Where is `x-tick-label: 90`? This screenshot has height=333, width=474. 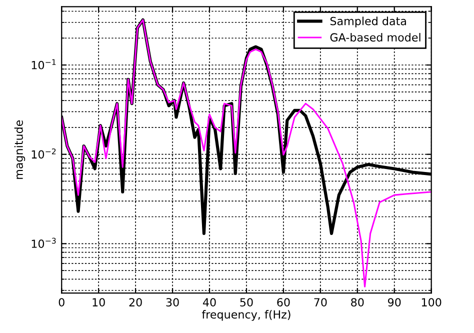
x-tick-label: 90 is located at coordinates (394, 302).